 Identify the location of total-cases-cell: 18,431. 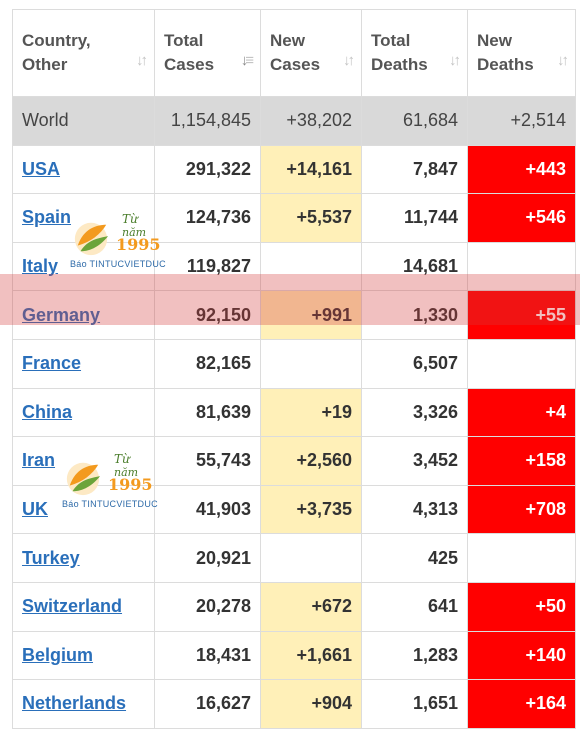
(207, 655).